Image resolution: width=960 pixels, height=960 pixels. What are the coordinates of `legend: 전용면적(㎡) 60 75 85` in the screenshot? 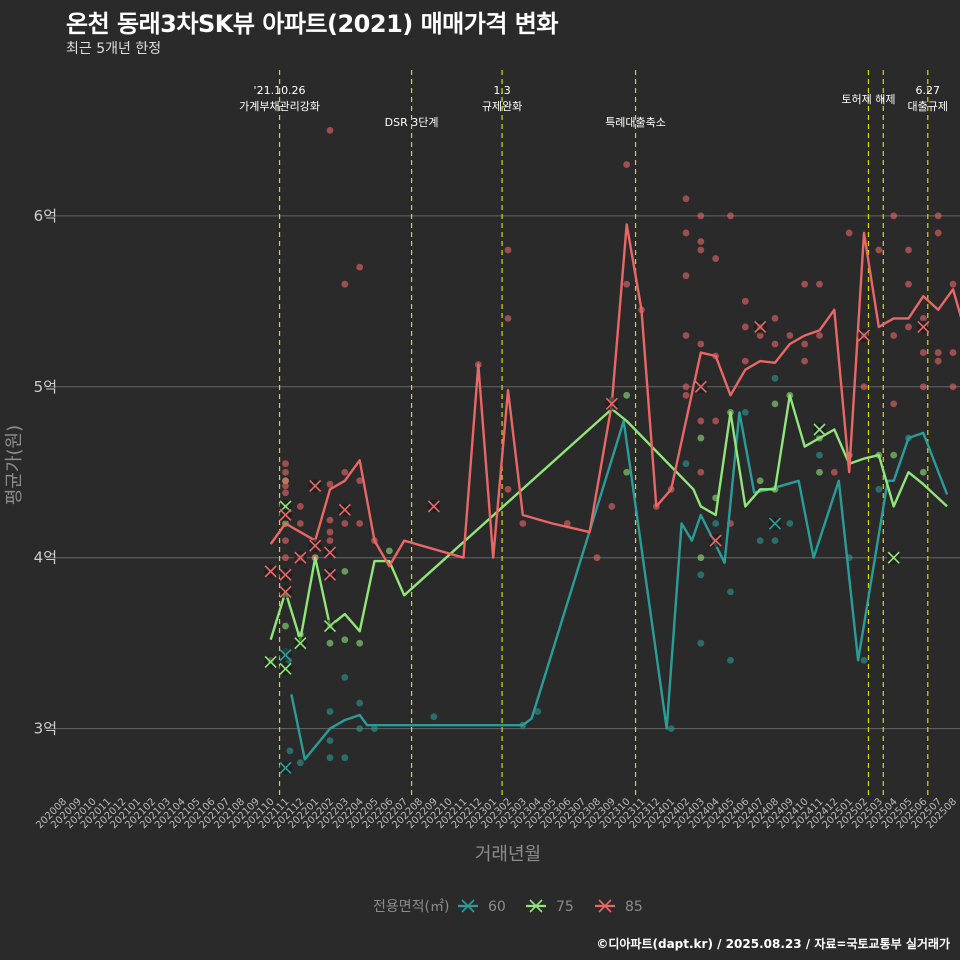 It's located at (508, 907).